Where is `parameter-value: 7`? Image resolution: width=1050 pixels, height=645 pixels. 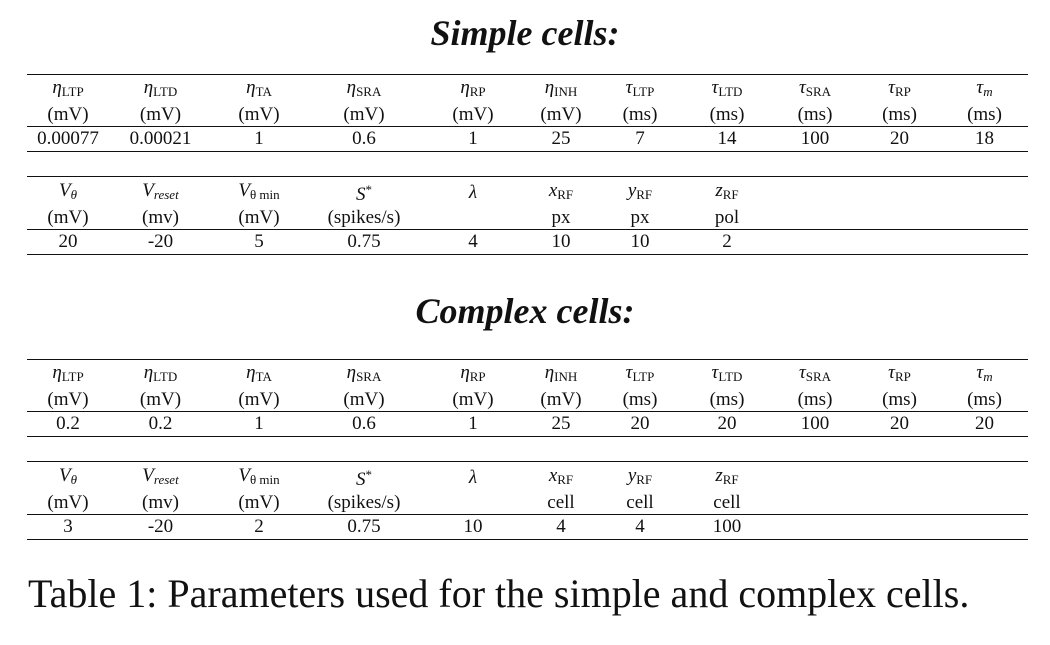
parameter-value: 7 is located at coordinates (640, 139).